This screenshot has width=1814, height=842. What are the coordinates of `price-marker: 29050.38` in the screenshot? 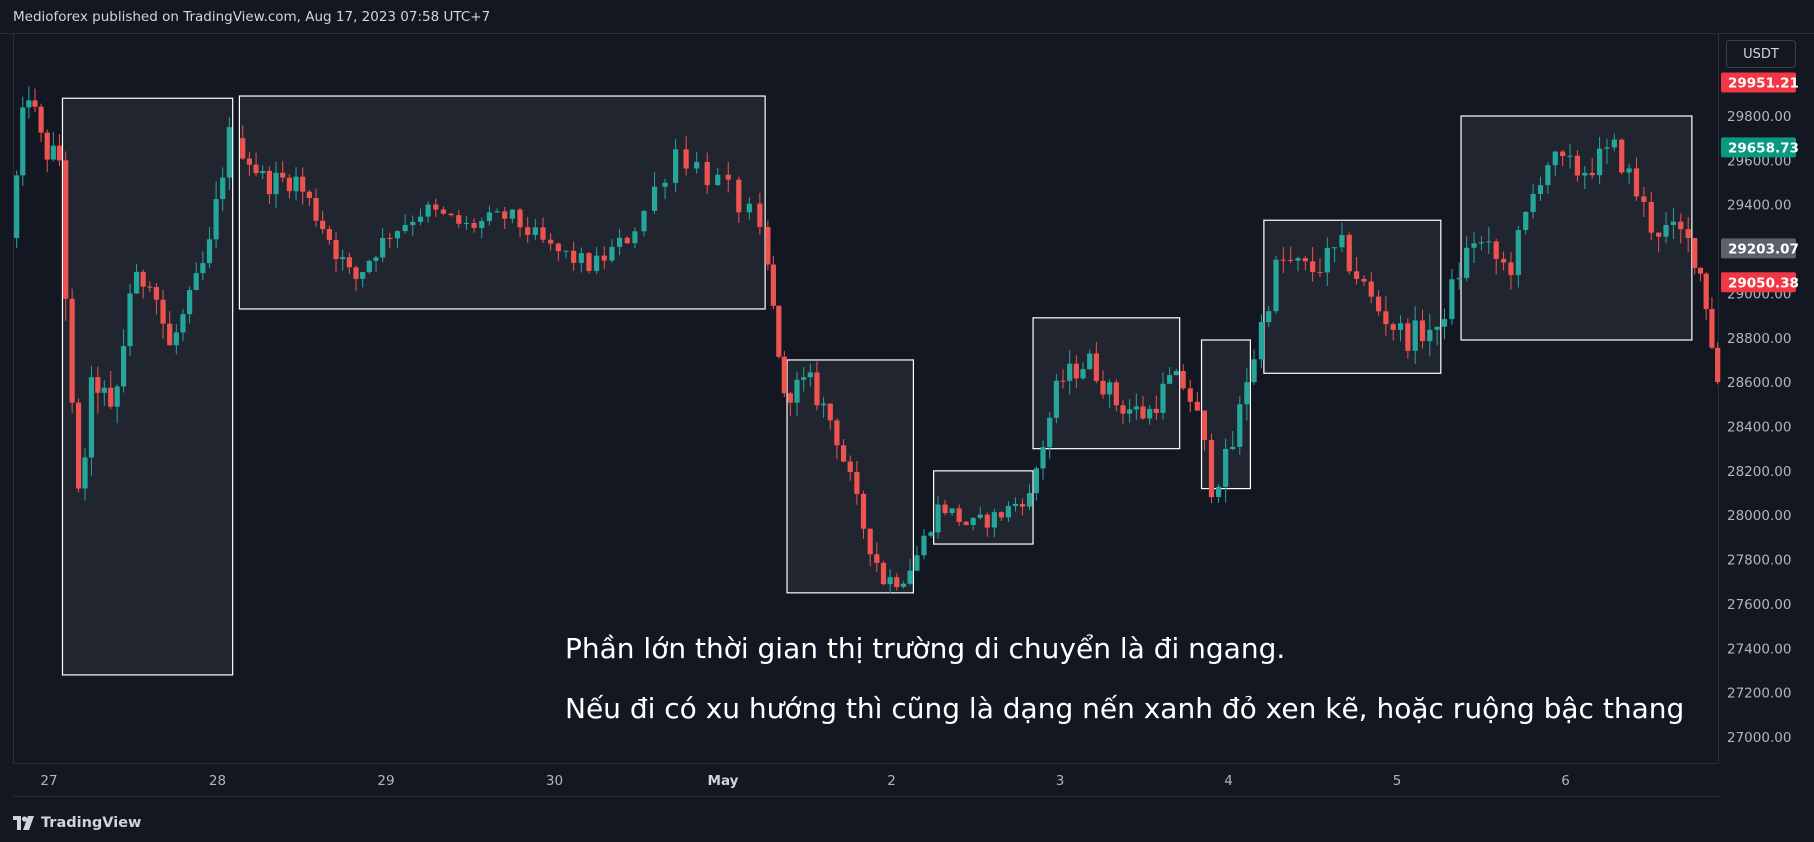 It's located at (1760, 282).